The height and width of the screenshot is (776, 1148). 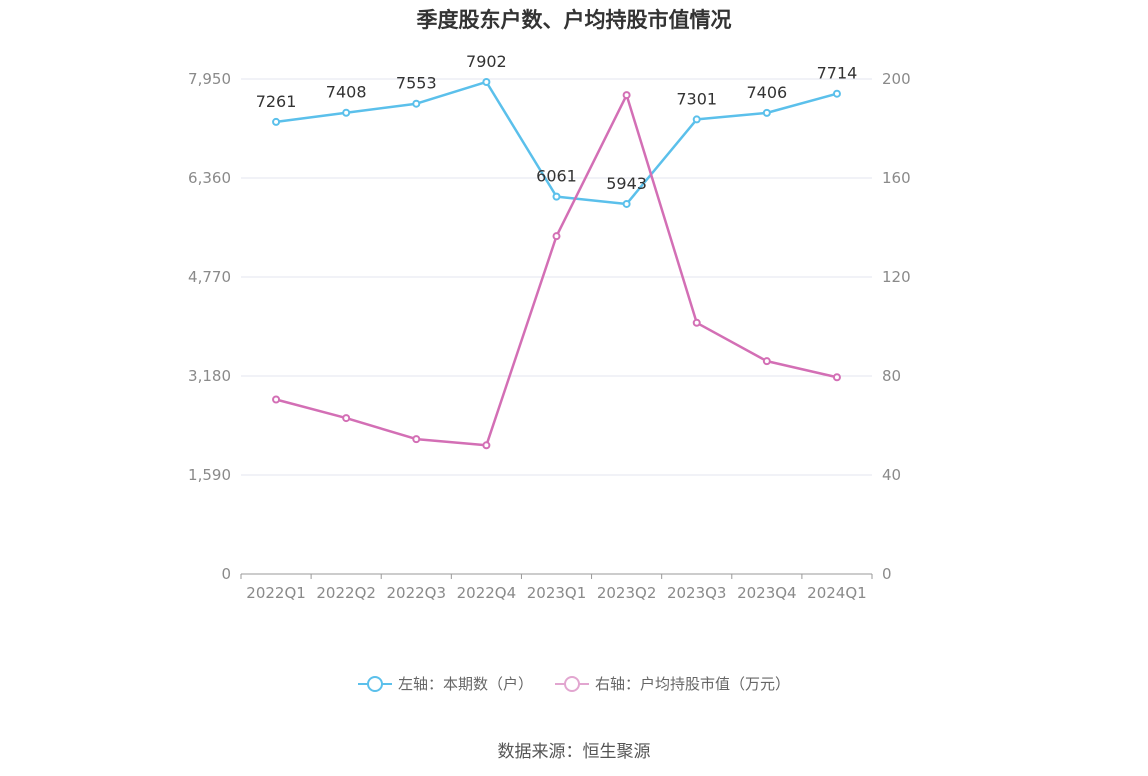 I want to click on x-axis-tick-label: 2023Q2, so click(x=627, y=593).